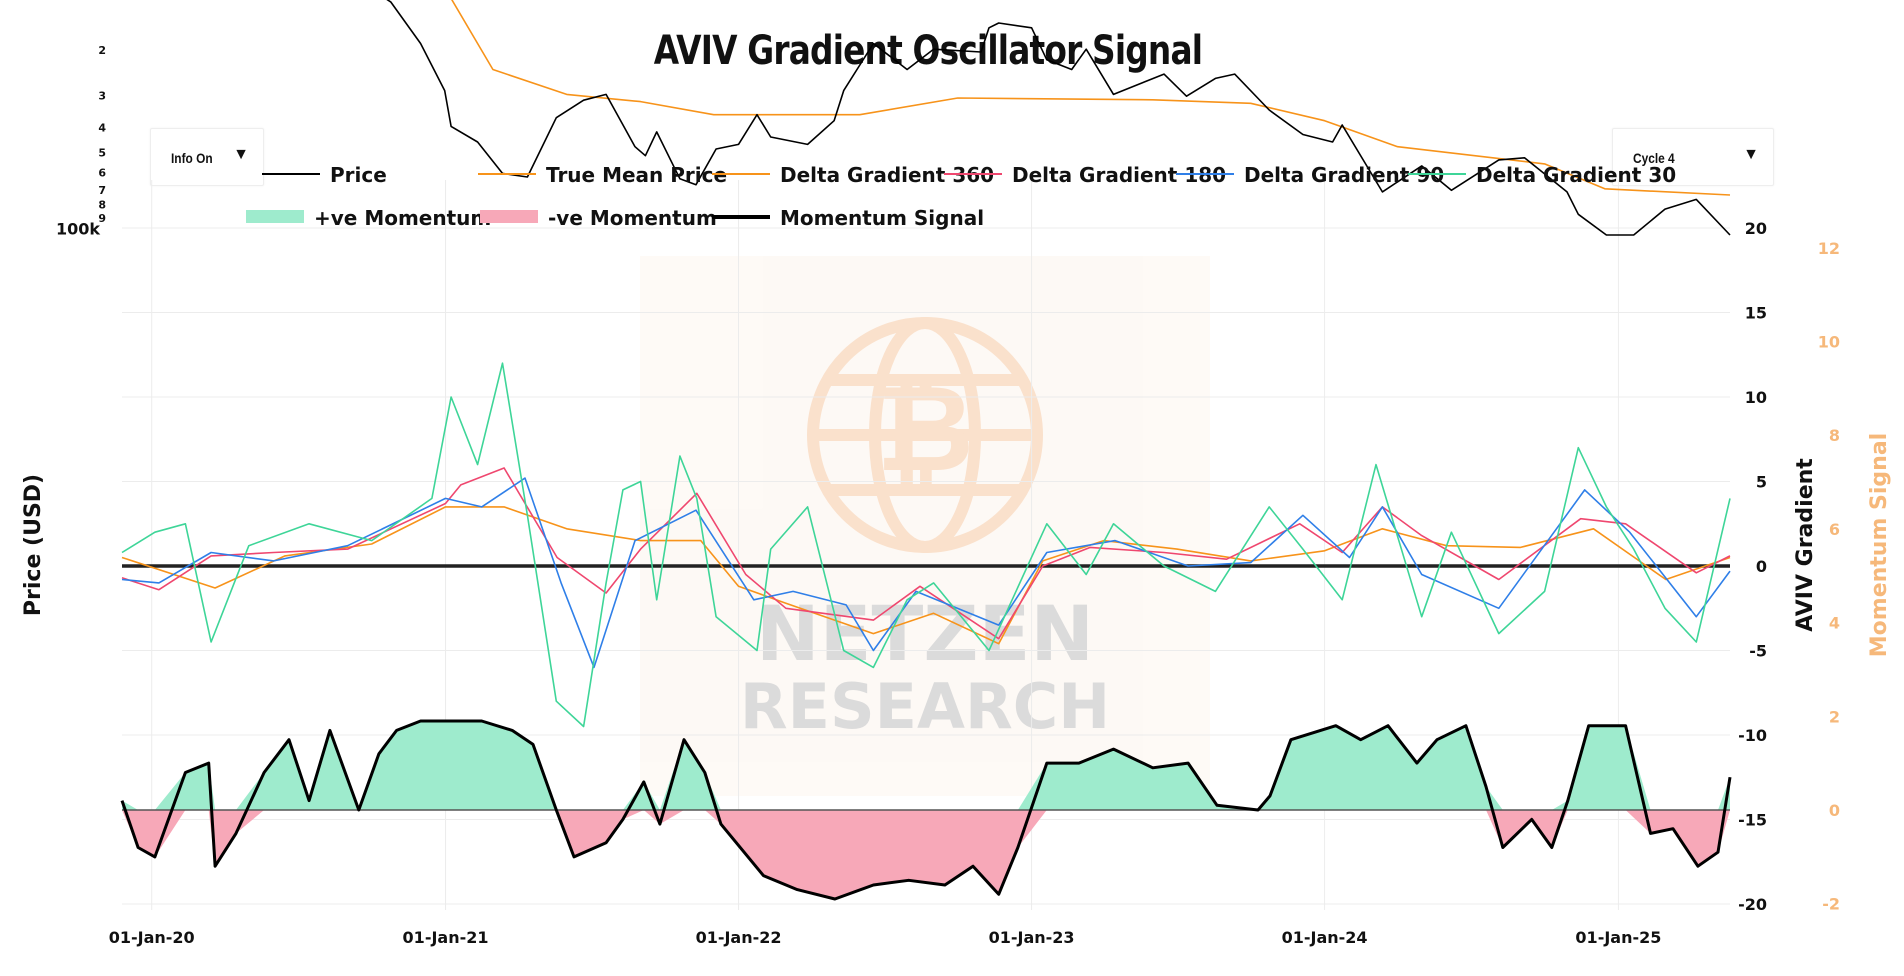 This screenshot has height=976, width=1904. Describe the element at coordinates (1834, 623) in the screenshot. I see `momentum-tick-label: 4` at that location.